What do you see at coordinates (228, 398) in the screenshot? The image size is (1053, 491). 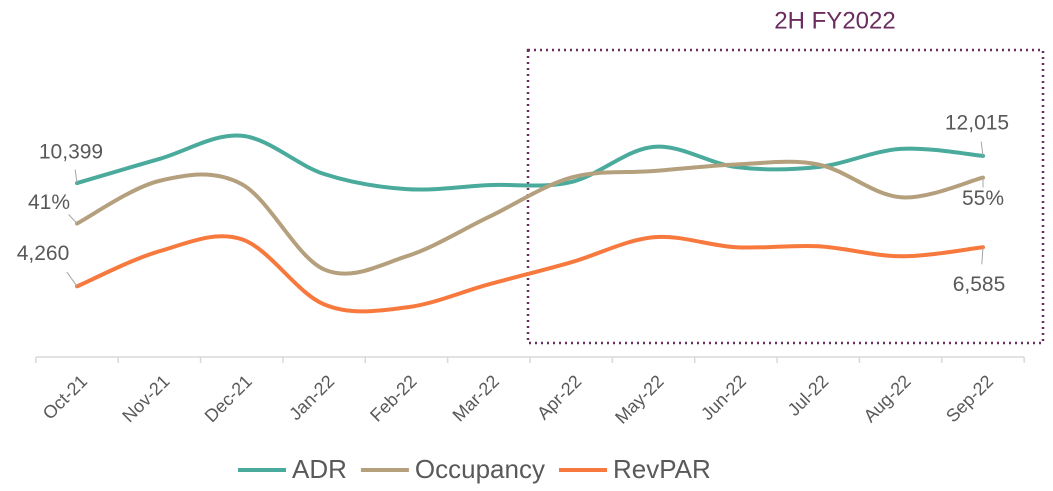 I see `x-tick-label: Dec-21` at bounding box center [228, 398].